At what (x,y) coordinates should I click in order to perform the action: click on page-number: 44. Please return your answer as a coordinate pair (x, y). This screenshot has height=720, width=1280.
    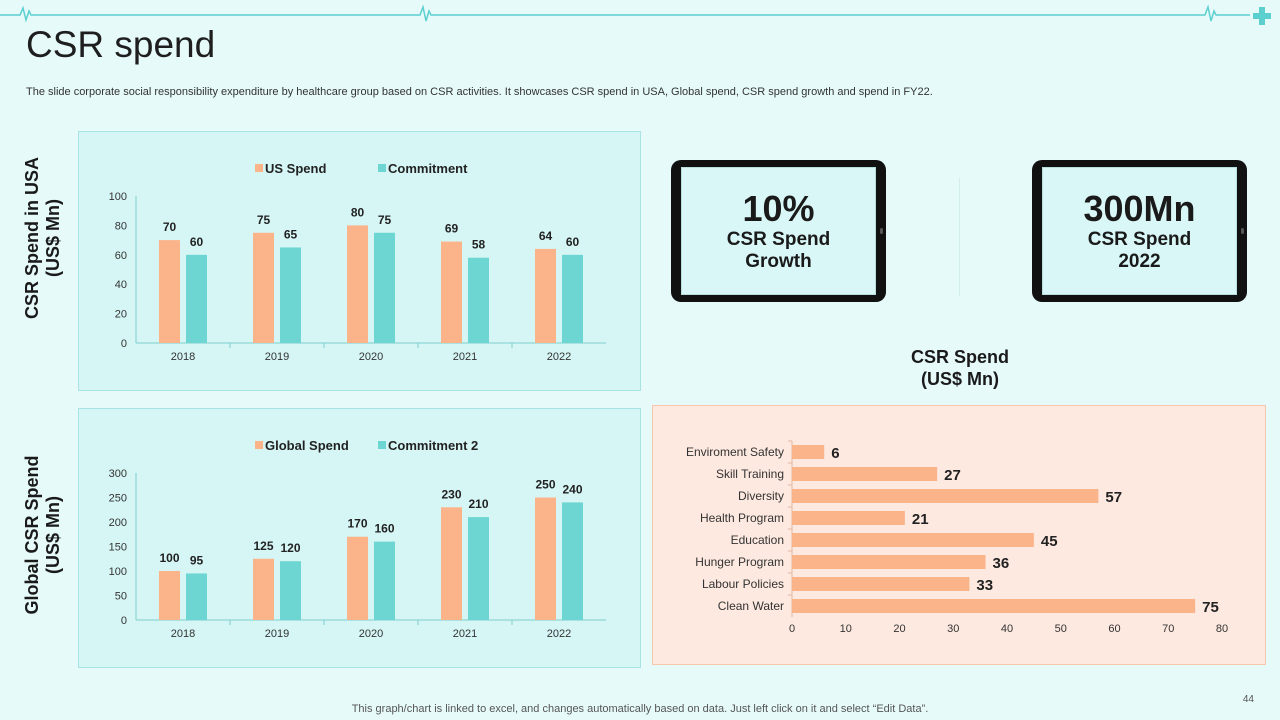
    Looking at the image, I should click on (1248, 699).